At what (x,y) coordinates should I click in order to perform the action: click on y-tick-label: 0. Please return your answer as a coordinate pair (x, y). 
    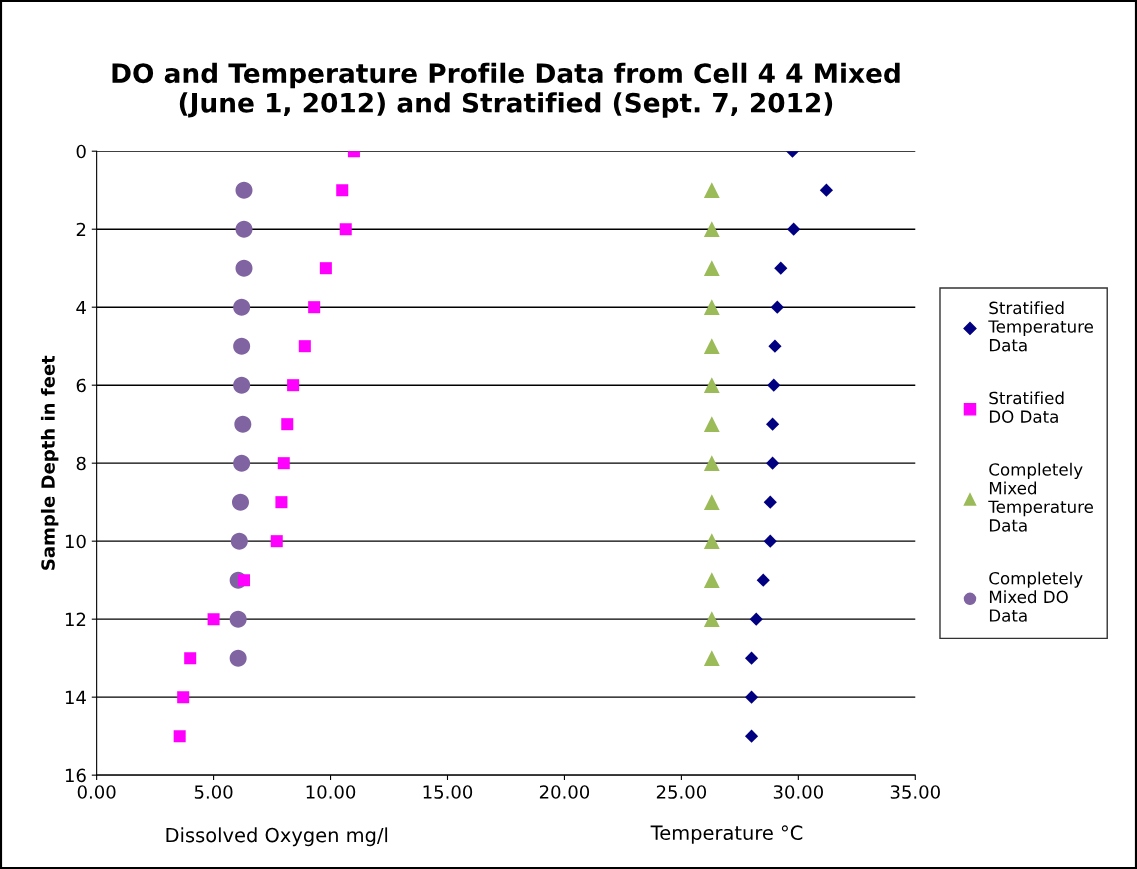
    Looking at the image, I should click on (81, 151).